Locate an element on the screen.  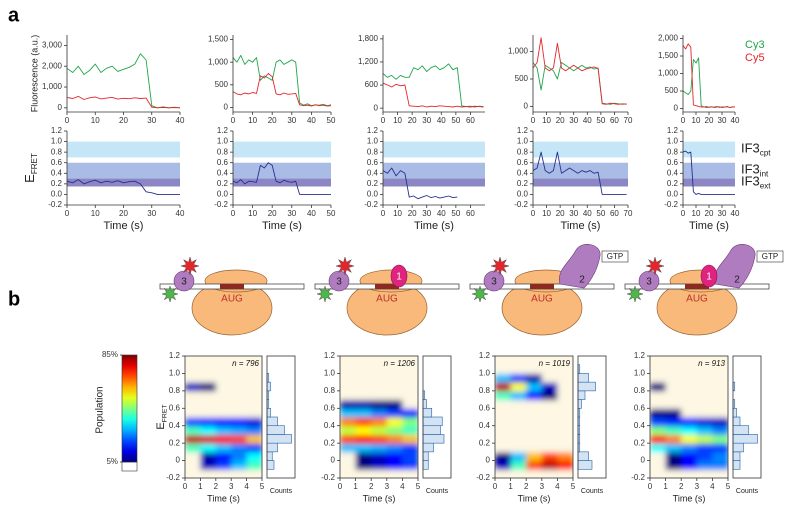
y-tick-label: 1.0 is located at coordinates (485, 373).